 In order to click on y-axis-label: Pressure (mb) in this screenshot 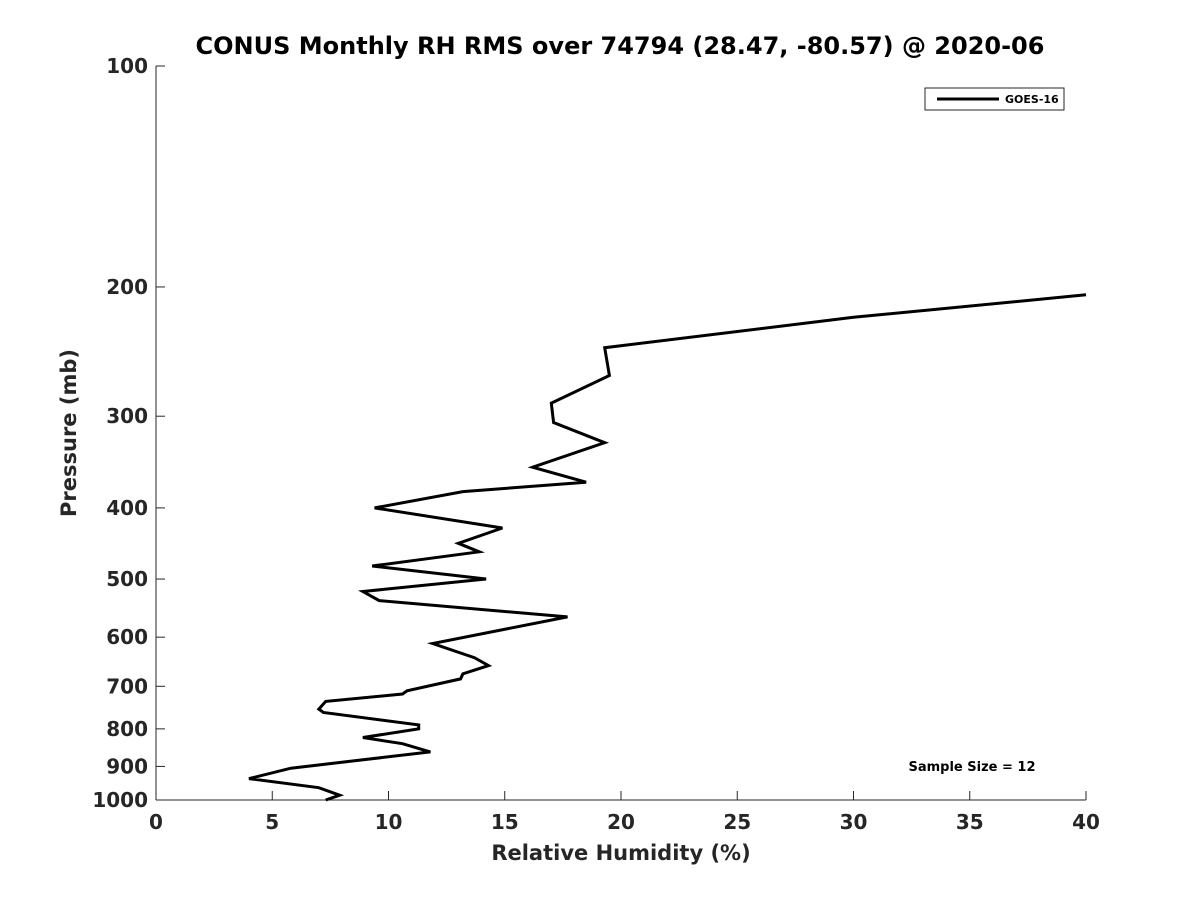, I will do `click(69, 433)`.